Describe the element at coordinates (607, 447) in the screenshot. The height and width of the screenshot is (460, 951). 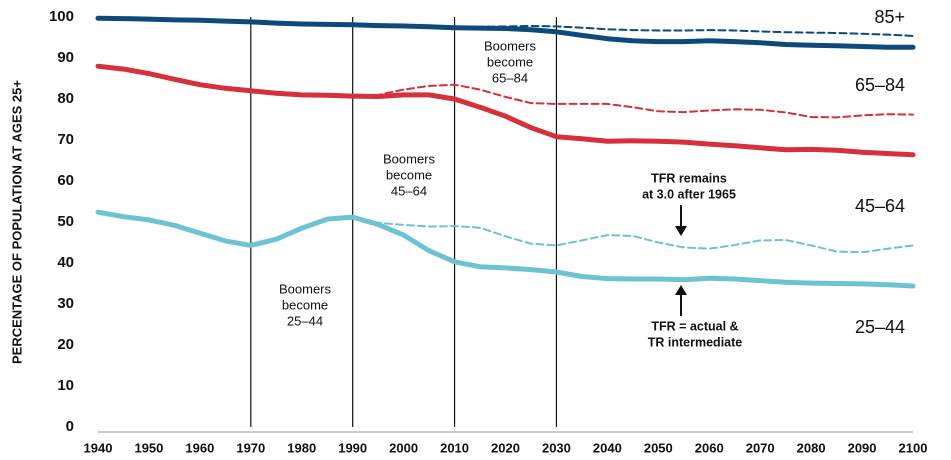
I see `x-tick-label: 2040` at that location.